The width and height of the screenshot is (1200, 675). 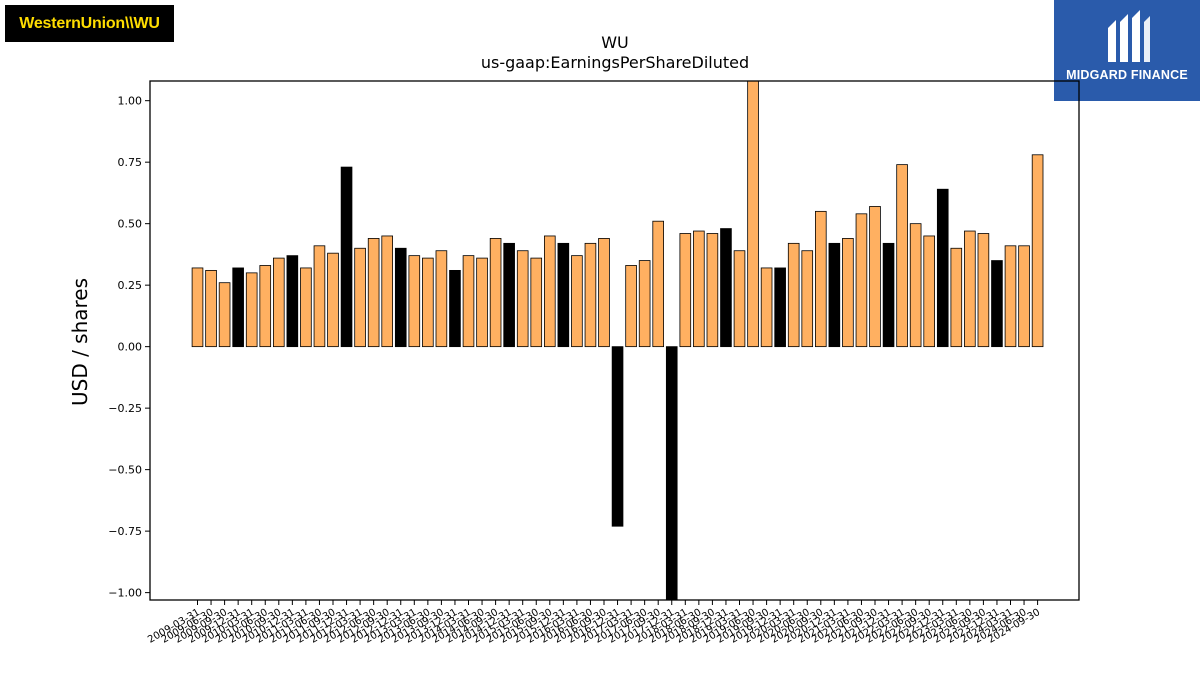 What do you see at coordinates (1127, 75) in the screenshot?
I see `midgard-finance-logo-text: MIDGARD FINANCE` at bounding box center [1127, 75].